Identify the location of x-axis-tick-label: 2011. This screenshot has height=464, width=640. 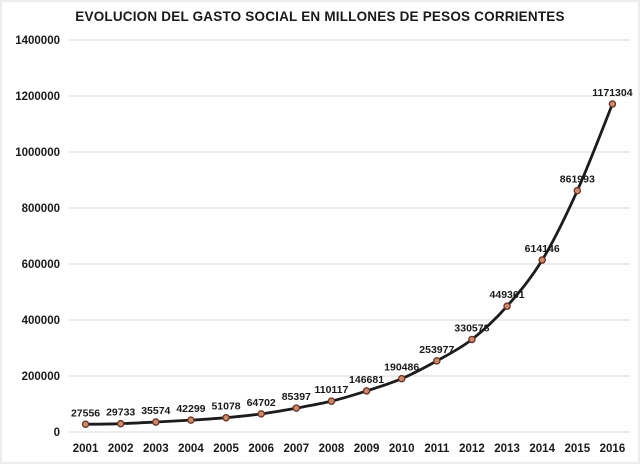
(437, 449).